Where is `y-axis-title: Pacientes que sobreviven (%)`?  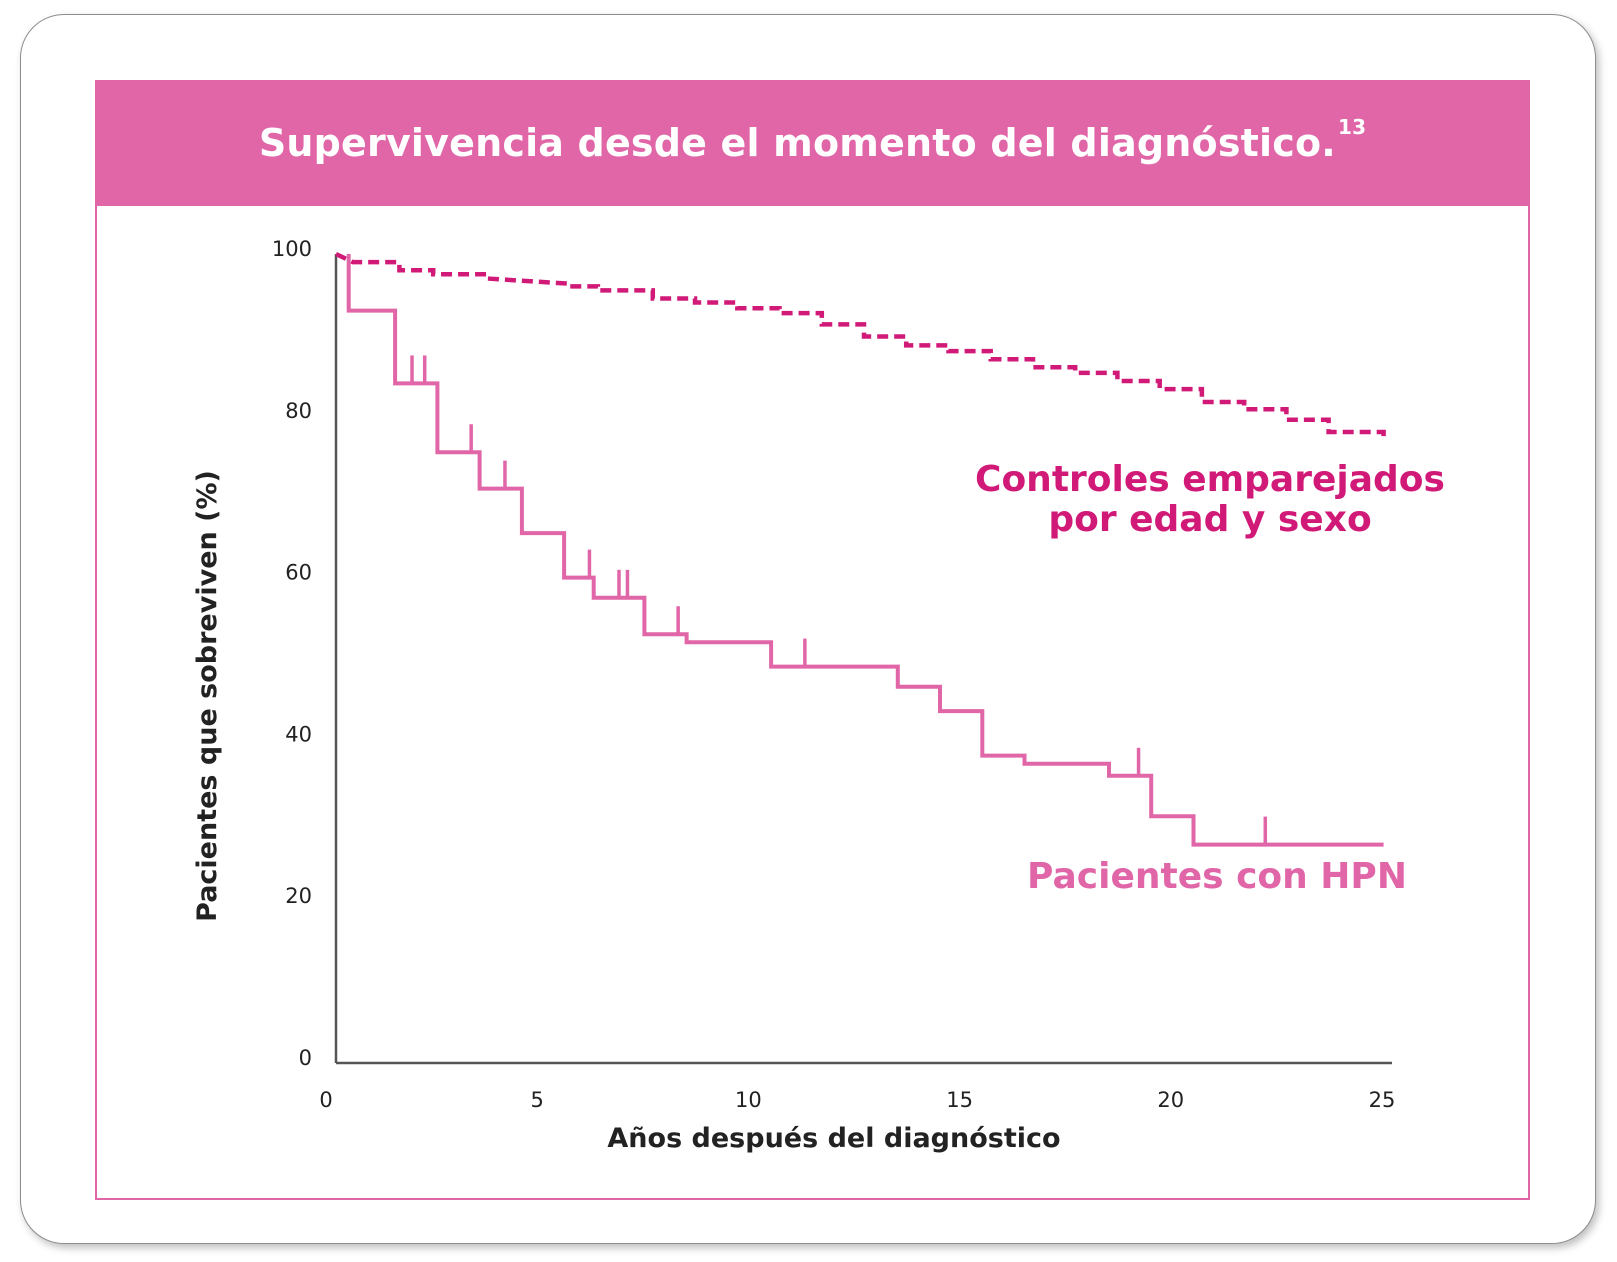 y-axis-title: Pacientes que sobreviven (%) is located at coordinates (207, 696).